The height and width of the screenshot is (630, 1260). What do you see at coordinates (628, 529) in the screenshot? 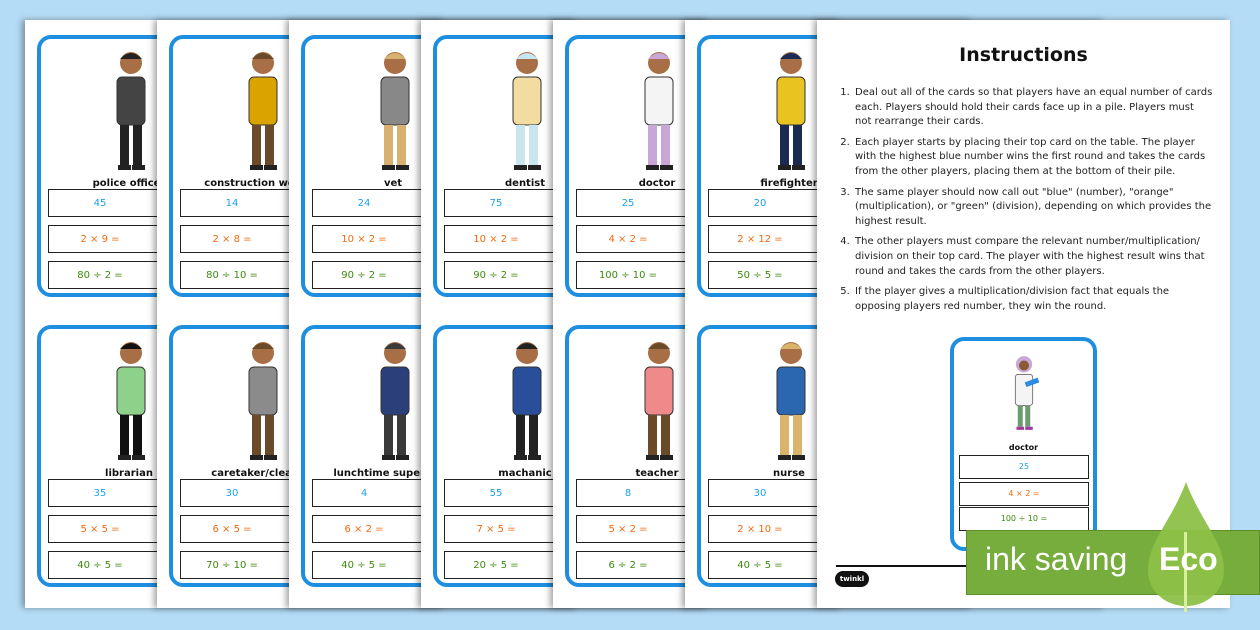
I see `multiplication-value: 5 × 2 =` at bounding box center [628, 529].